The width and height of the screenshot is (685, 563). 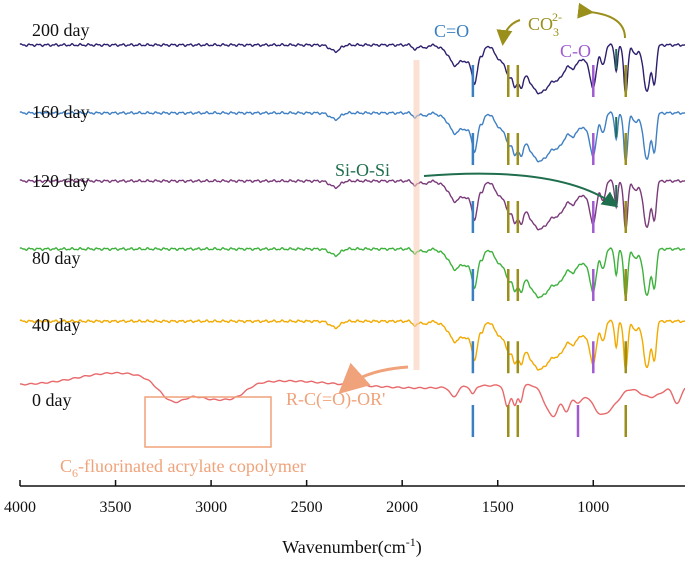 I want to click on annotation-co3-sub: 3, so click(x=556, y=32).